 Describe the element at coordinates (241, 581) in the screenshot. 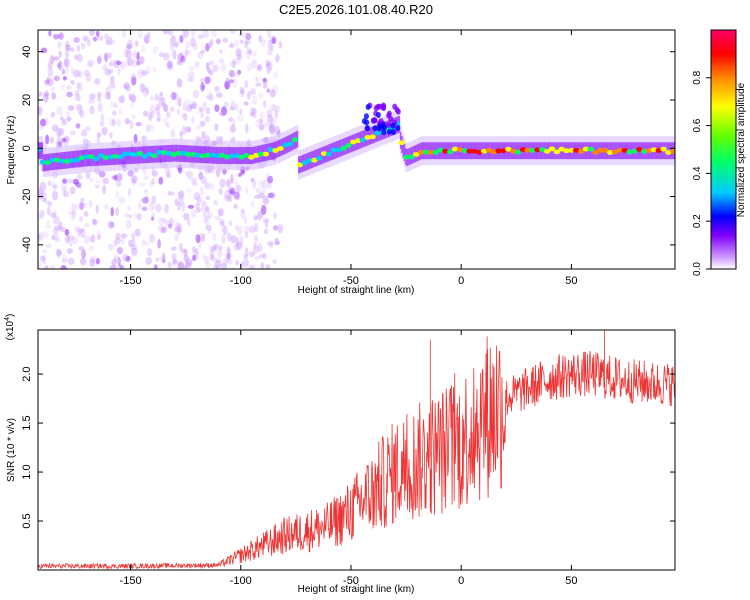

I see `snr-xtick-label: -100` at that location.